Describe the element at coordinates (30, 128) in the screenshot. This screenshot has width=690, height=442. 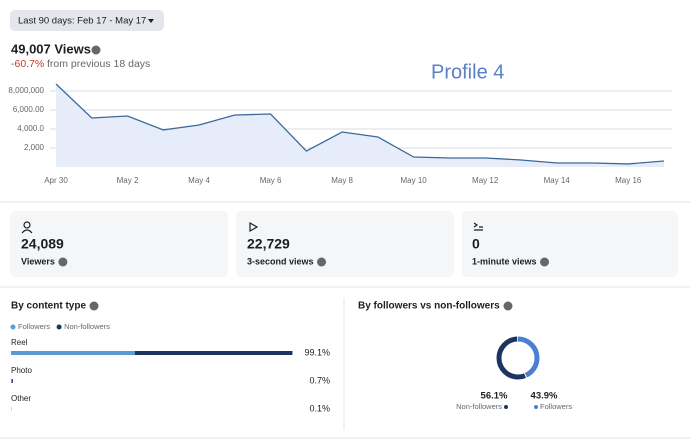
I see `y-tick-label: 4,000.0` at that location.